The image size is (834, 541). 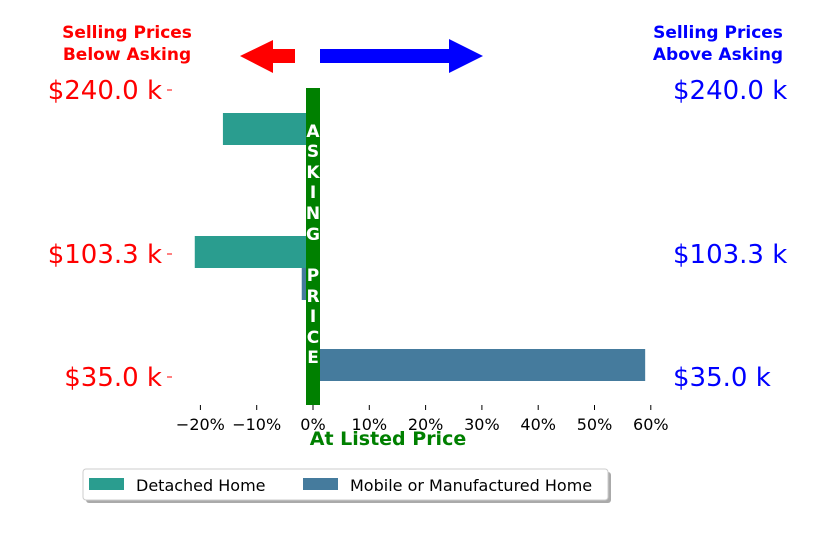 I want to click on asking-label-letter: P, so click(x=313, y=276).